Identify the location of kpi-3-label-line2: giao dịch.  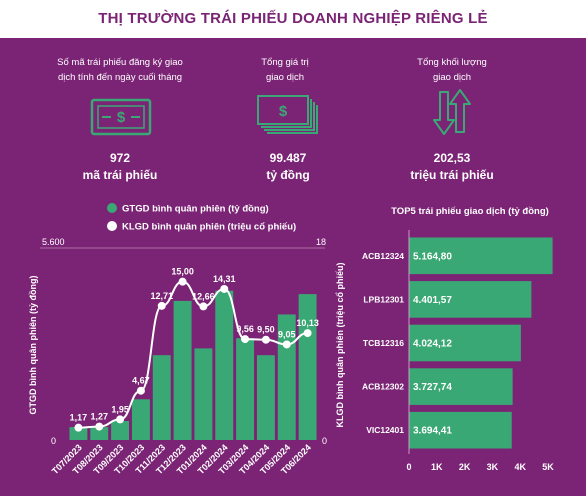
(452, 77).